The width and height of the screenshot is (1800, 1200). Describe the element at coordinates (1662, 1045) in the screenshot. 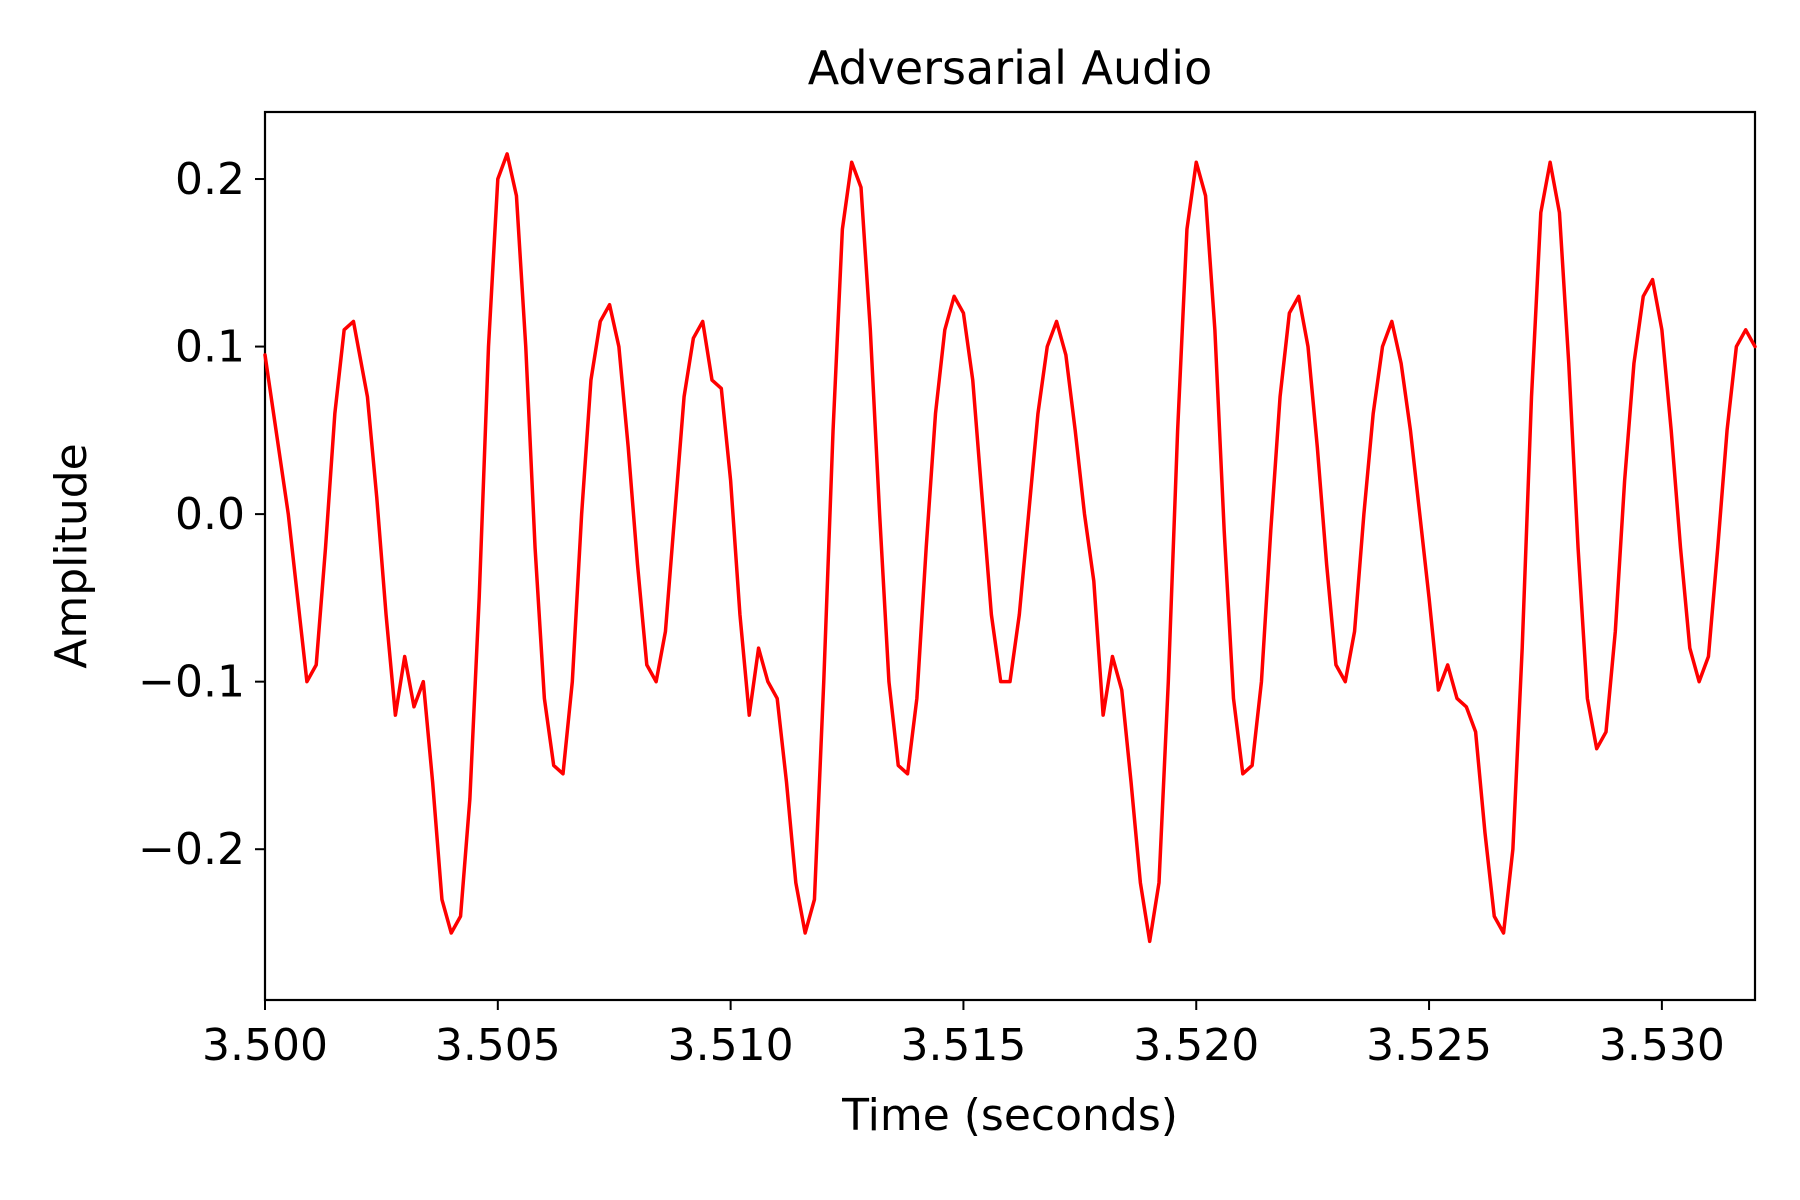

I see `x-tick-label: 3.530` at that location.